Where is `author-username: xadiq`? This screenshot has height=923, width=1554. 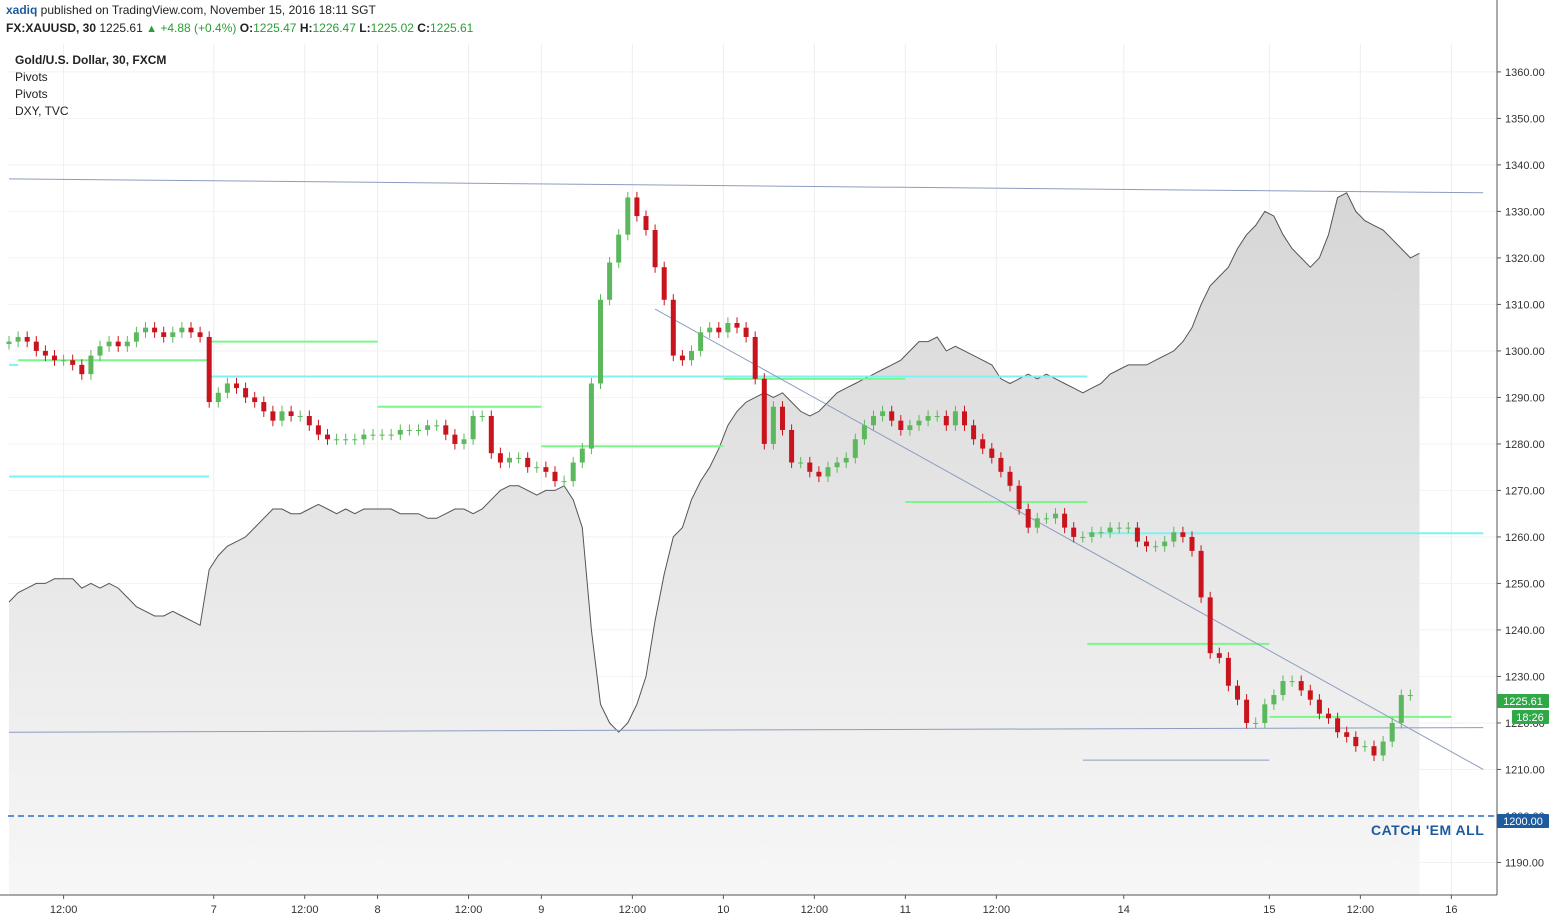 author-username: xadiq is located at coordinates (22, 10).